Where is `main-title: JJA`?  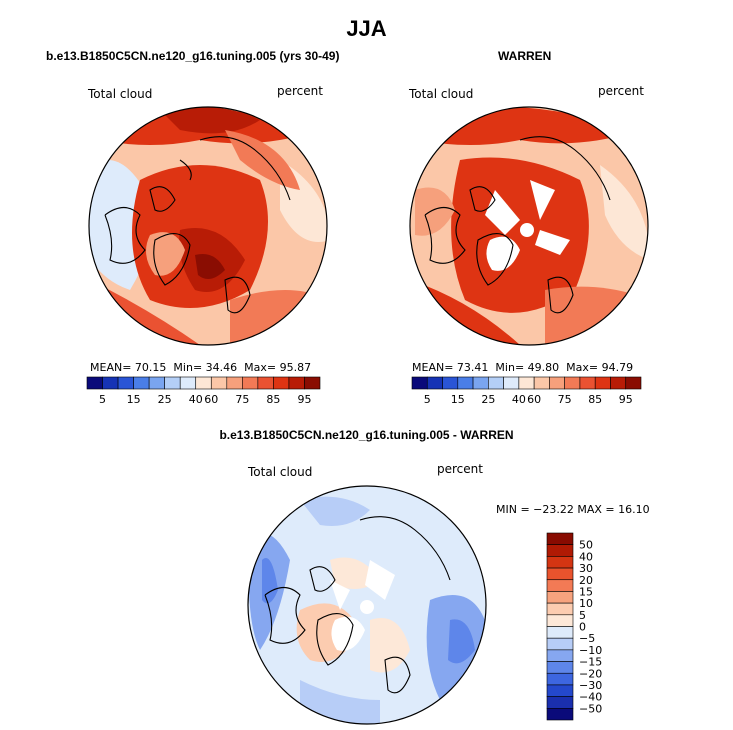 main-title: JJA is located at coordinates (366, 28).